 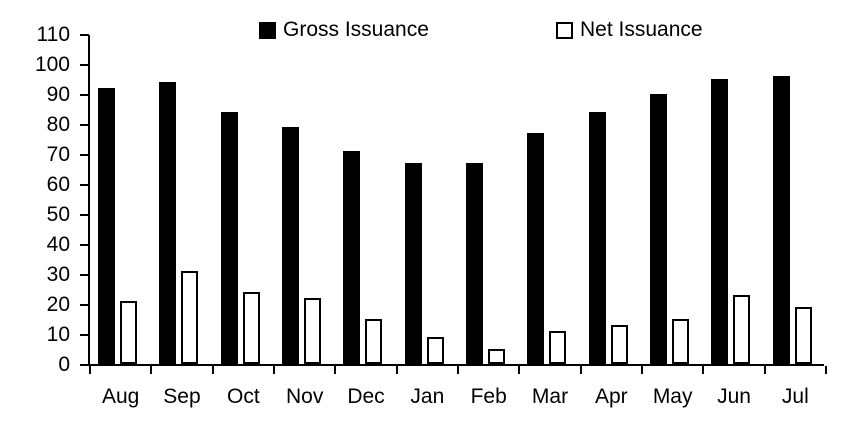 What do you see at coordinates (58, 94) in the screenshot?
I see `y-axis-tick-label: 90` at bounding box center [58, 94].